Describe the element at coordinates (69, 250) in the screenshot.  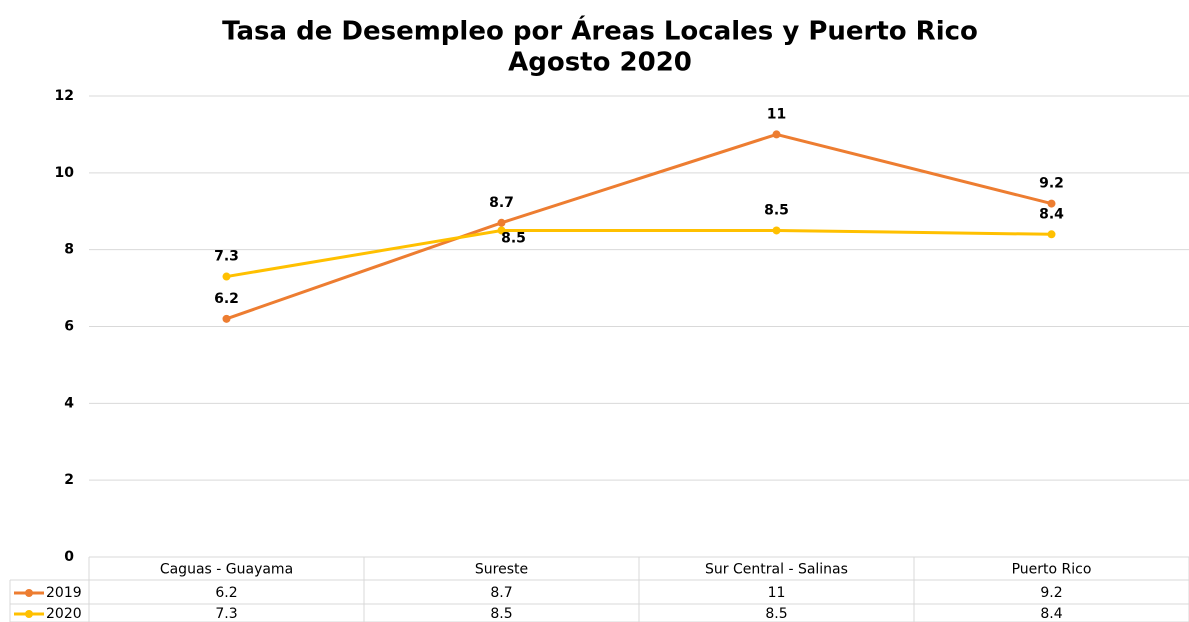
I see `y-tick-label: 8` at that location.